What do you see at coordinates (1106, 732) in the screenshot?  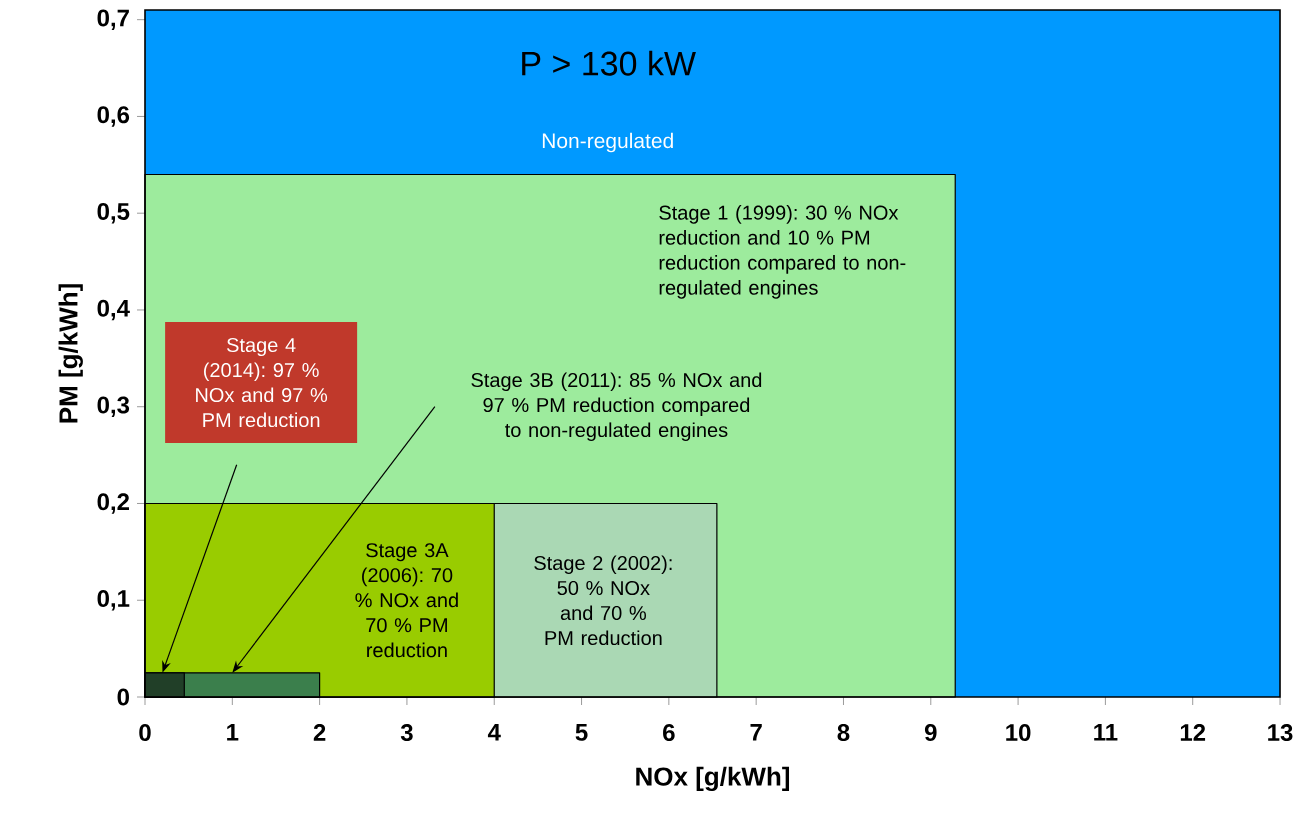 I see `x-tick-label: 11` at bounding box center [1106, 732].